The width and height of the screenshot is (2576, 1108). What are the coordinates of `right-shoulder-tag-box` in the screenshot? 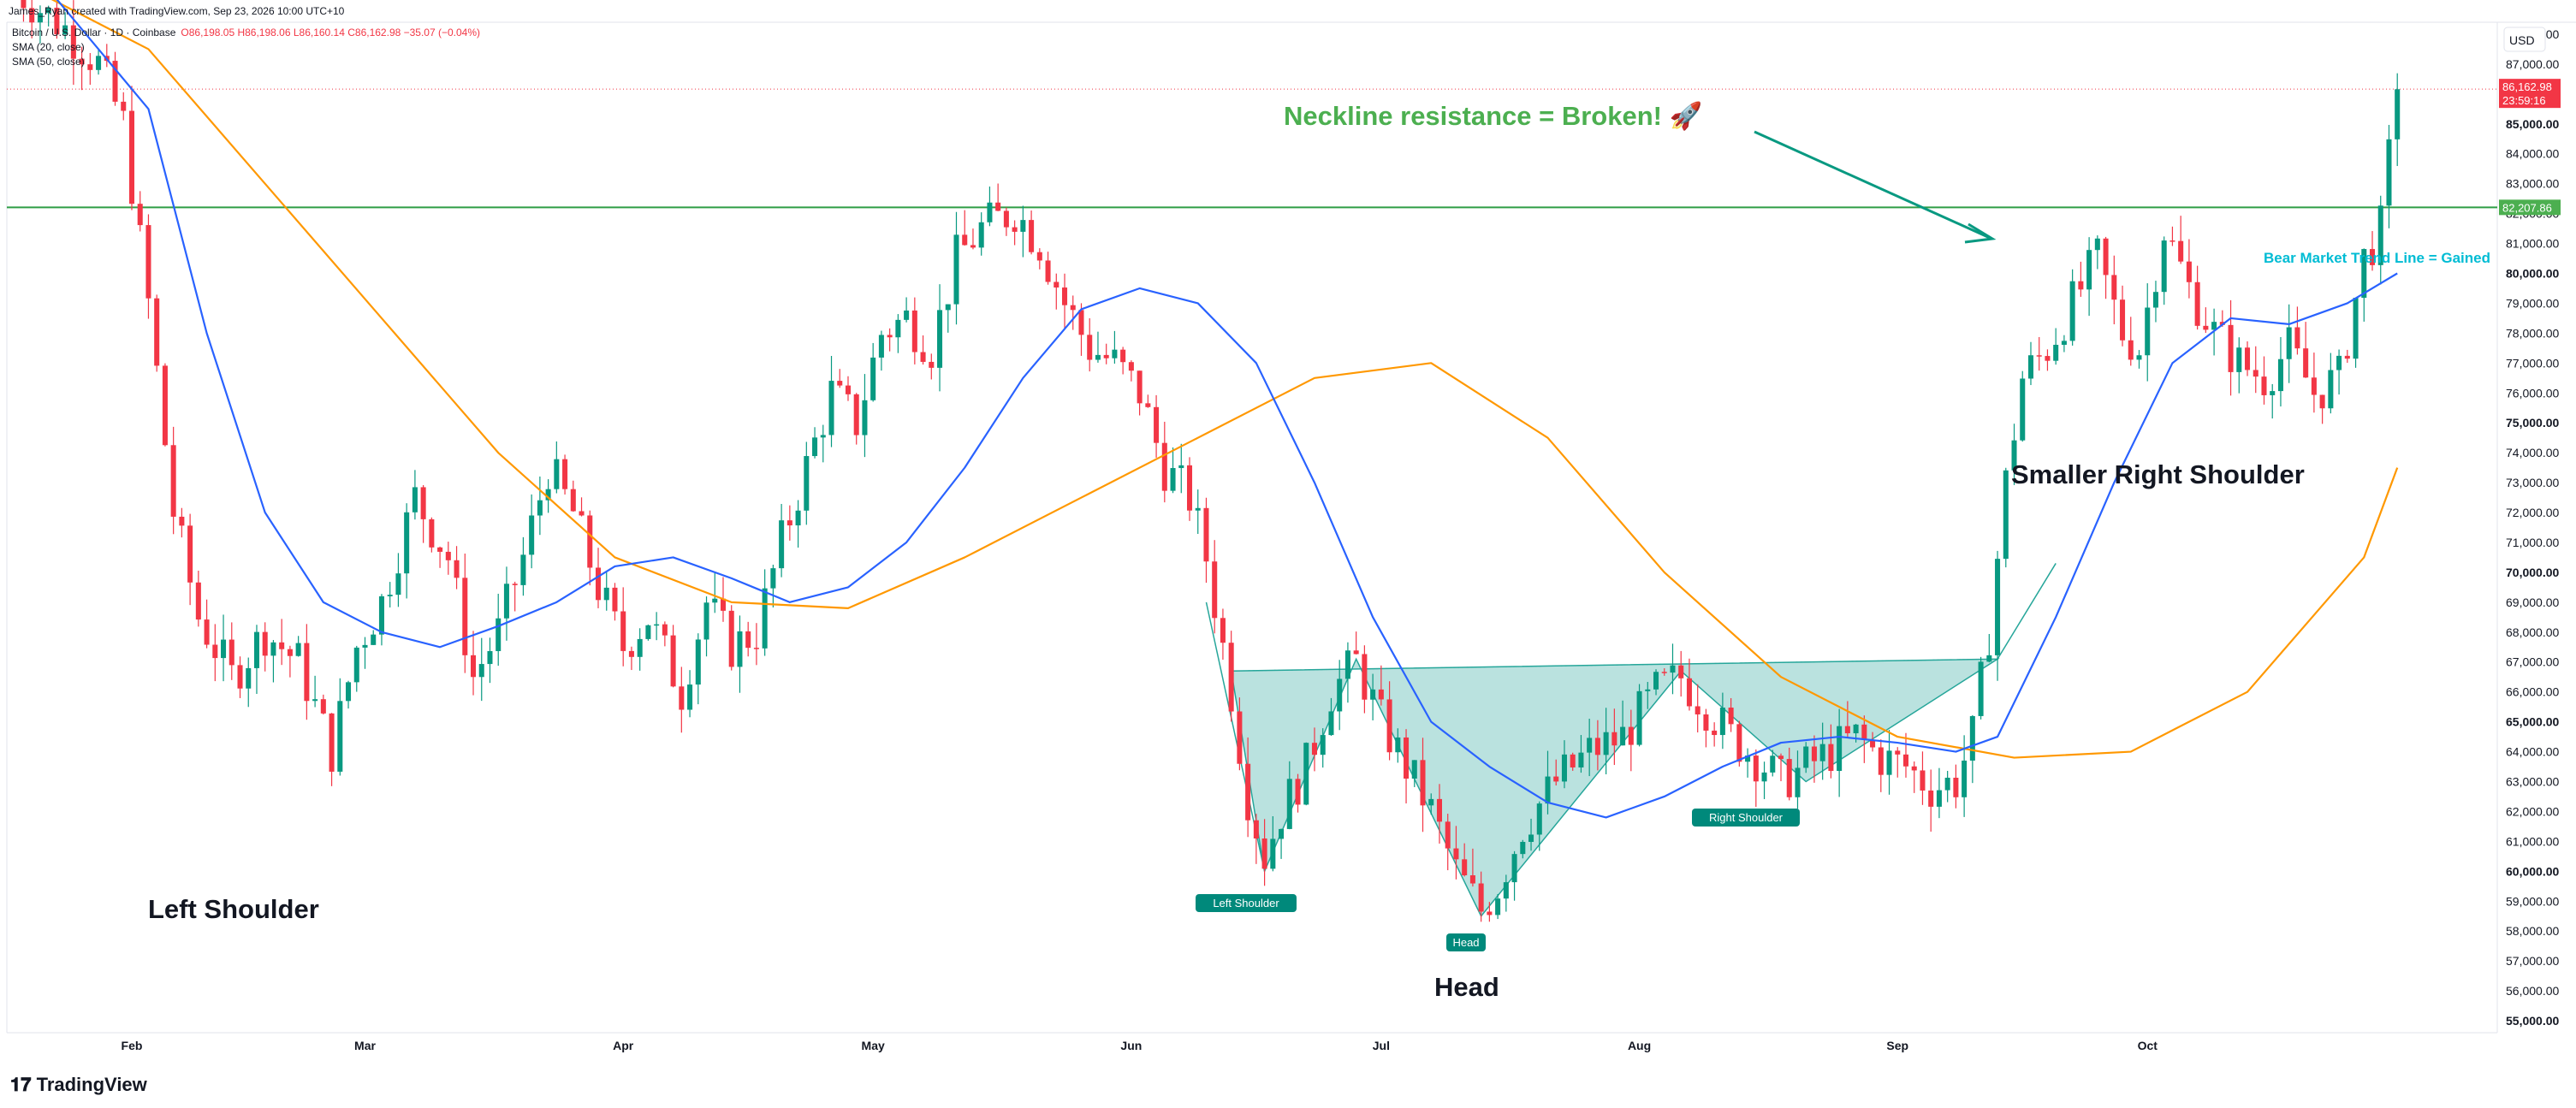 It's located at (1746, 818).